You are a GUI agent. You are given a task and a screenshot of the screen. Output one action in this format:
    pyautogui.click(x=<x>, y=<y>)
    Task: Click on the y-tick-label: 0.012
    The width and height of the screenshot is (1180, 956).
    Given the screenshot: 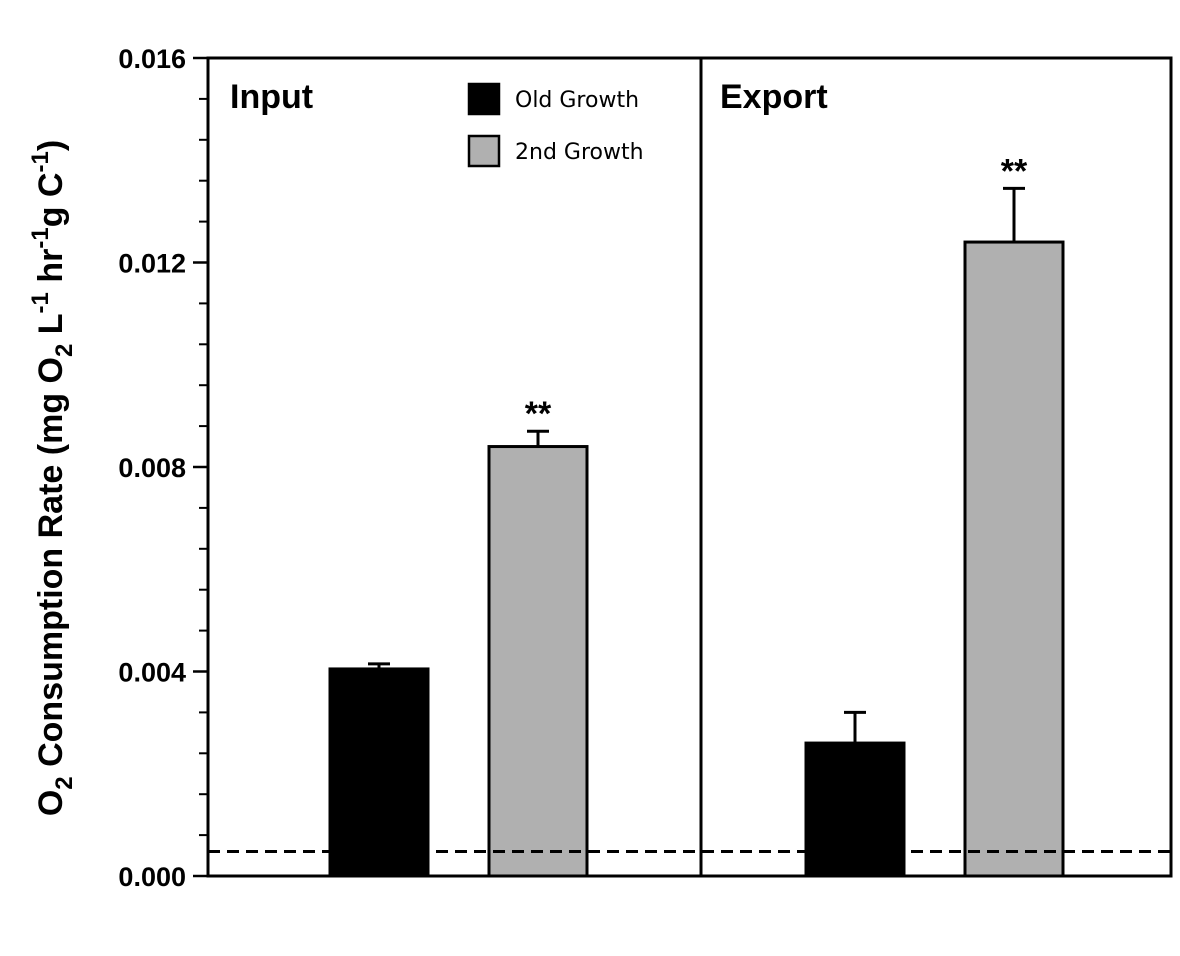 What is the action you would take?
    pyautogui.click(x=152, y=264)
    